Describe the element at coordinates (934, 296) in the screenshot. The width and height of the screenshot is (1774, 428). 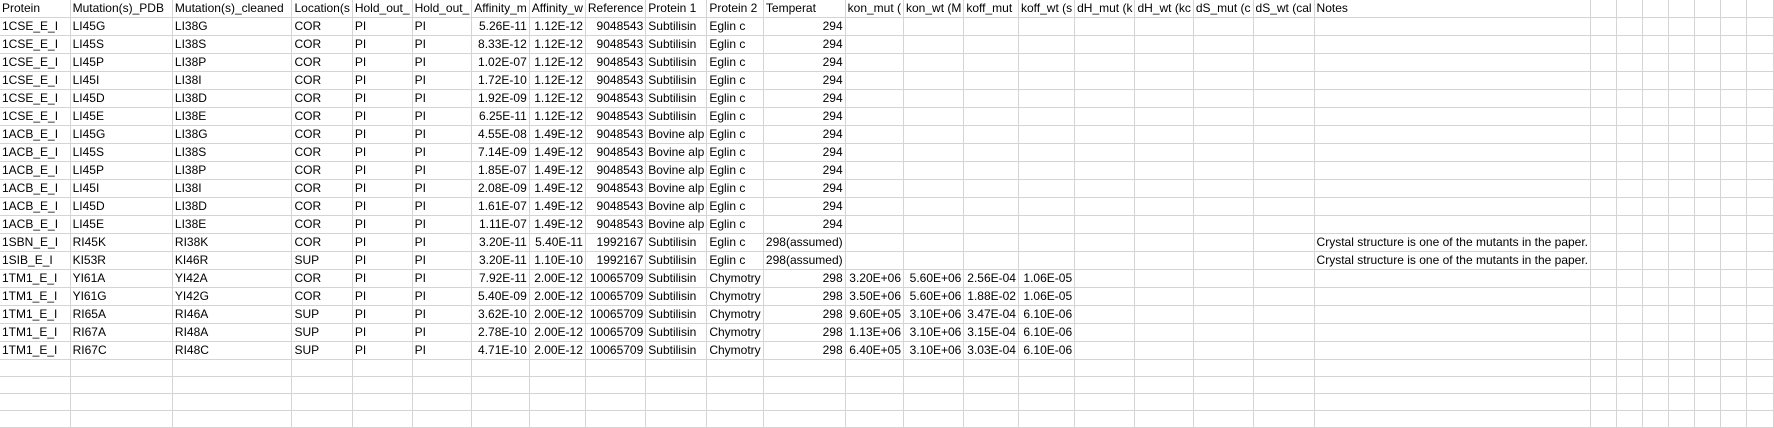
I see `data-cell: 5.60E+06` at that location.